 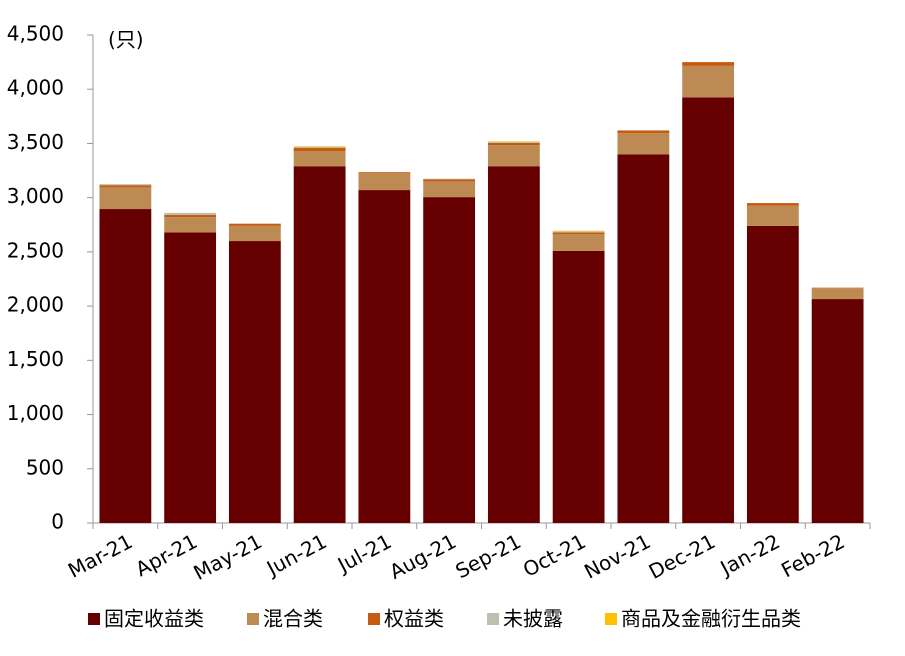 What do you see at coordinates (154, 619) in the screenshot?
I see `legend-label: 固定收益类` at bounding box center [154, 619].